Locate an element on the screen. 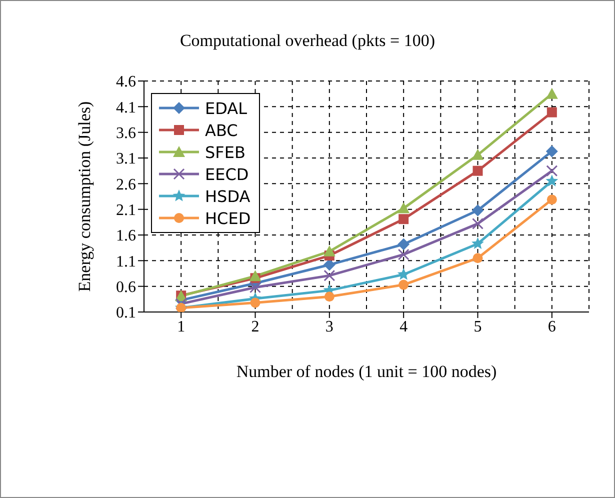  x-tick-label: 1 is located at coordinates (181, 327).